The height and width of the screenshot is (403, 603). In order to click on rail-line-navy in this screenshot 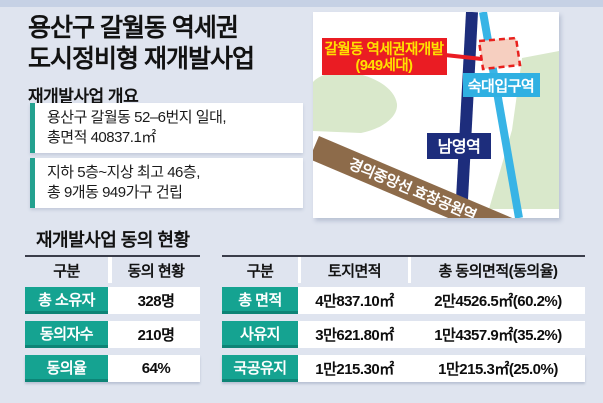, I will do `click(466, 115)`.